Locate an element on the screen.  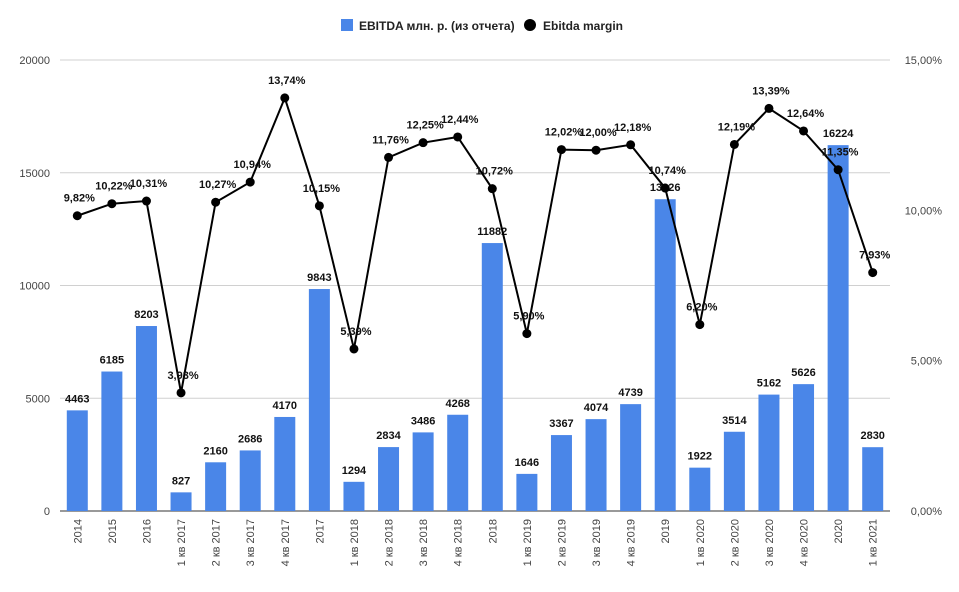
bar-value-label: 3514 is located at coordinates (734, 421).